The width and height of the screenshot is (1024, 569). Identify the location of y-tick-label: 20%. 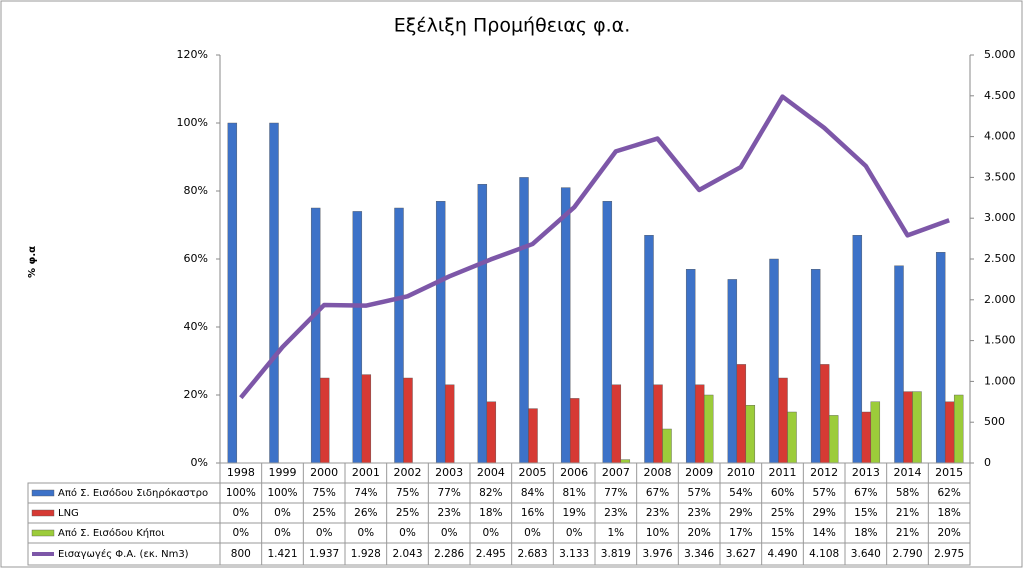
(196, 394).